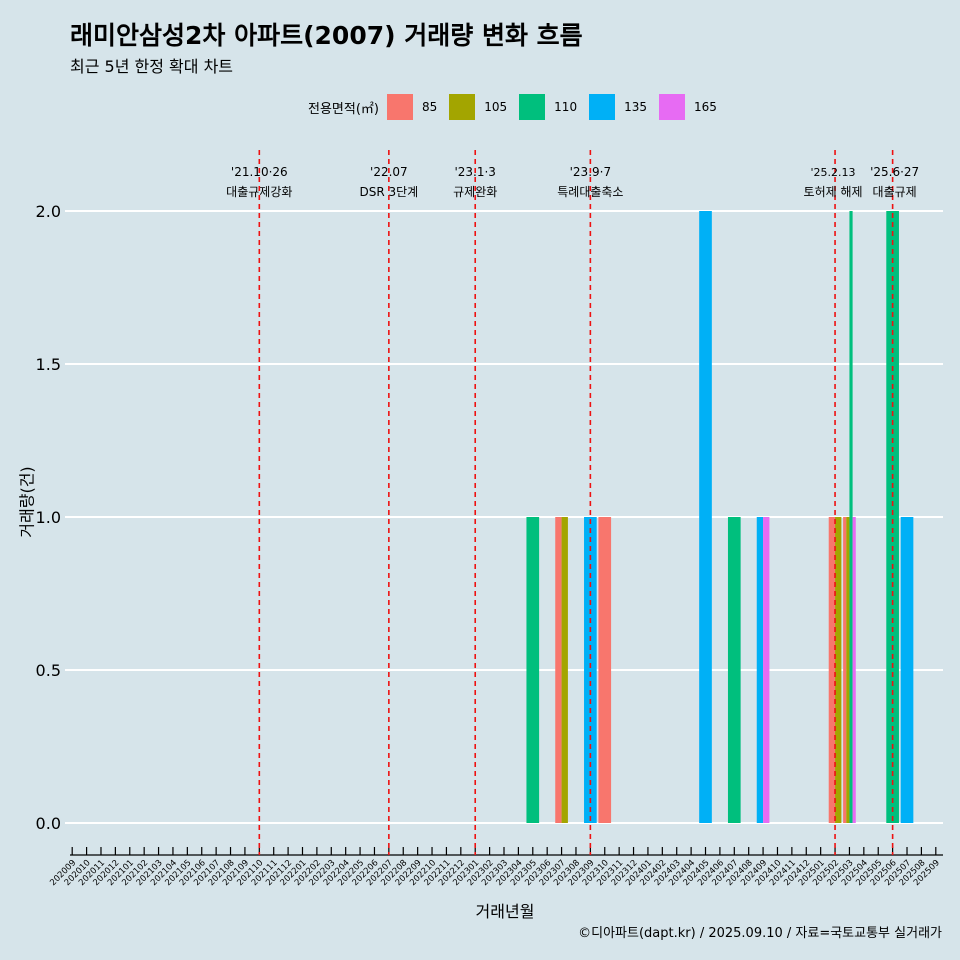  Describe the element at coordinates (48, 517) in the screenshot. I see `y-tick-label: 1.0` at that location.